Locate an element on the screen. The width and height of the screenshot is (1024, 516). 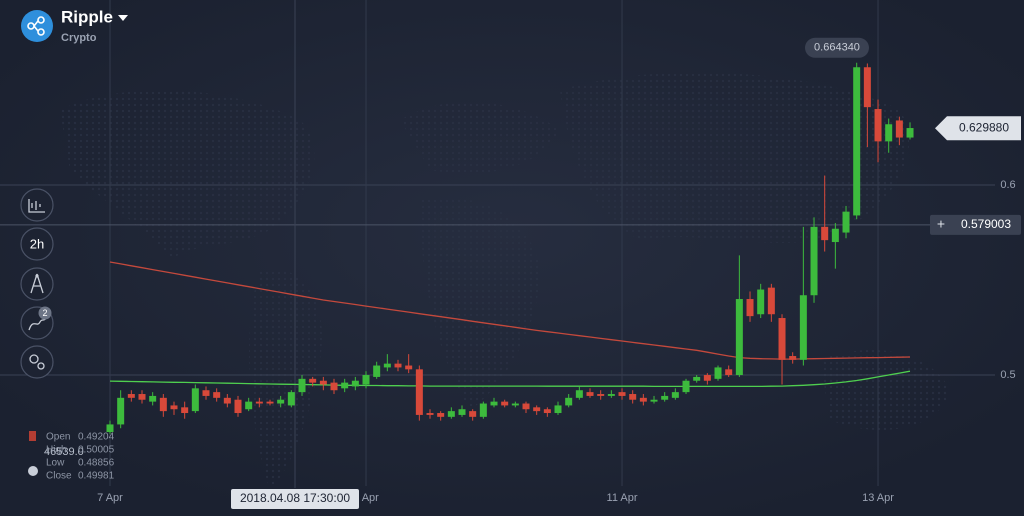
interval-label: 2h is located at coordinates (37, 243).